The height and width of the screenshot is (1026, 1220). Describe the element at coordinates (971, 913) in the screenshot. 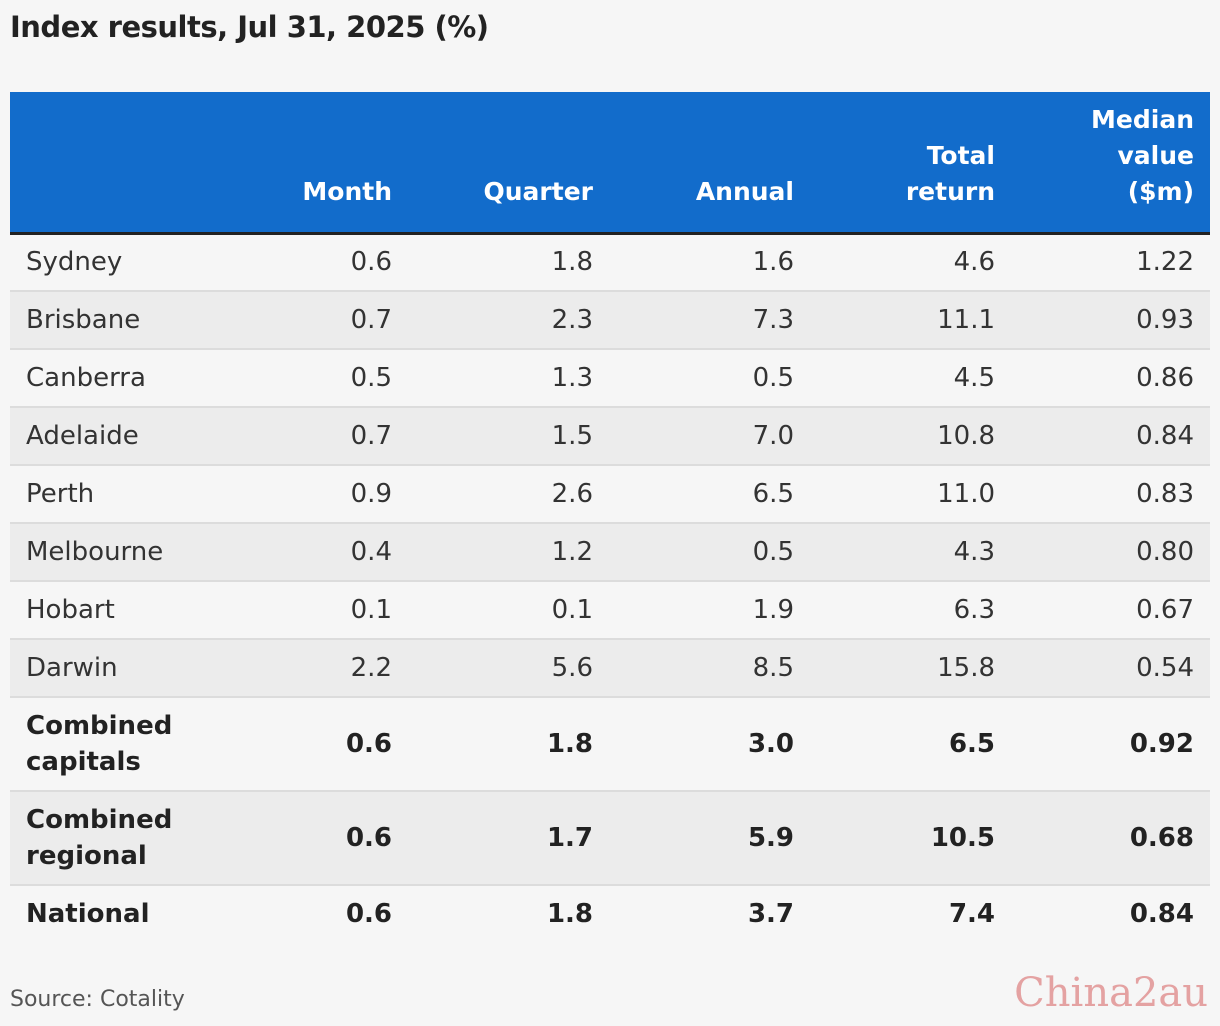

I see `table-cell: 7.4` at that location.